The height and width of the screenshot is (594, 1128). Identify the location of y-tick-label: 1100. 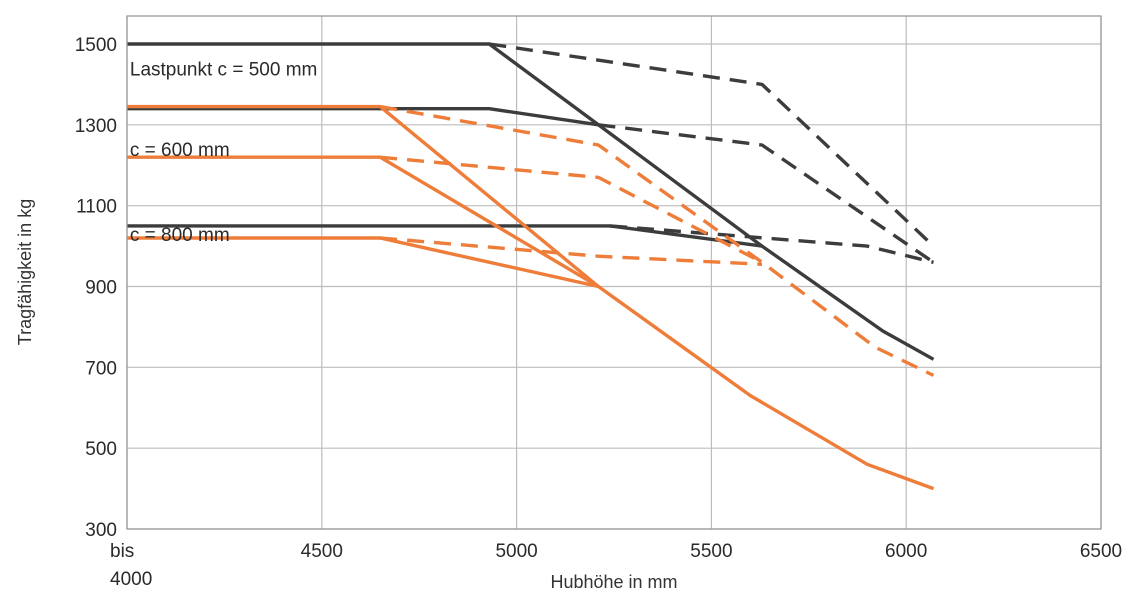
(96, 207).